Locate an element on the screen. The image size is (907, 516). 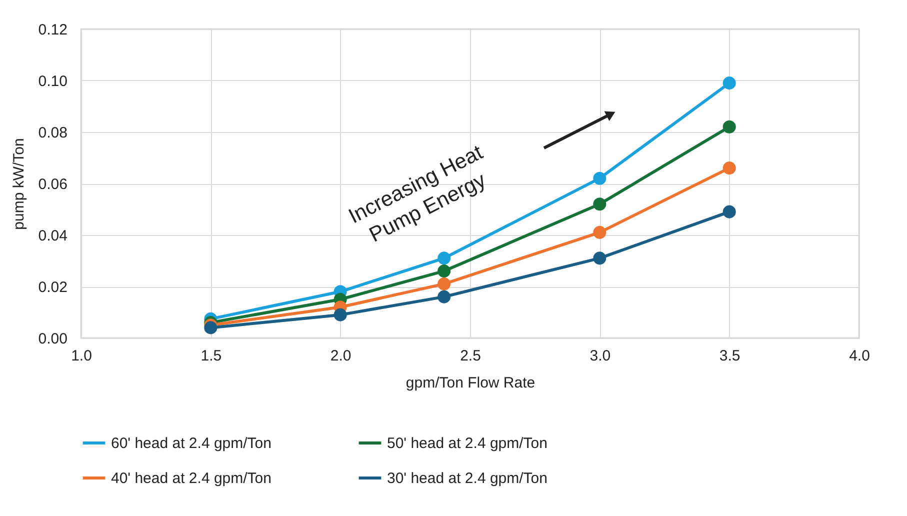
x-tick-label: 1.0 is located at coordinates (81, 356).